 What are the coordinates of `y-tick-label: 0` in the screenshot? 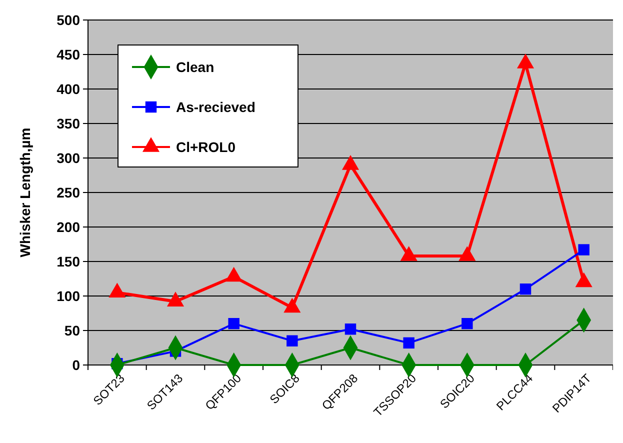 It's located at (76, 364).